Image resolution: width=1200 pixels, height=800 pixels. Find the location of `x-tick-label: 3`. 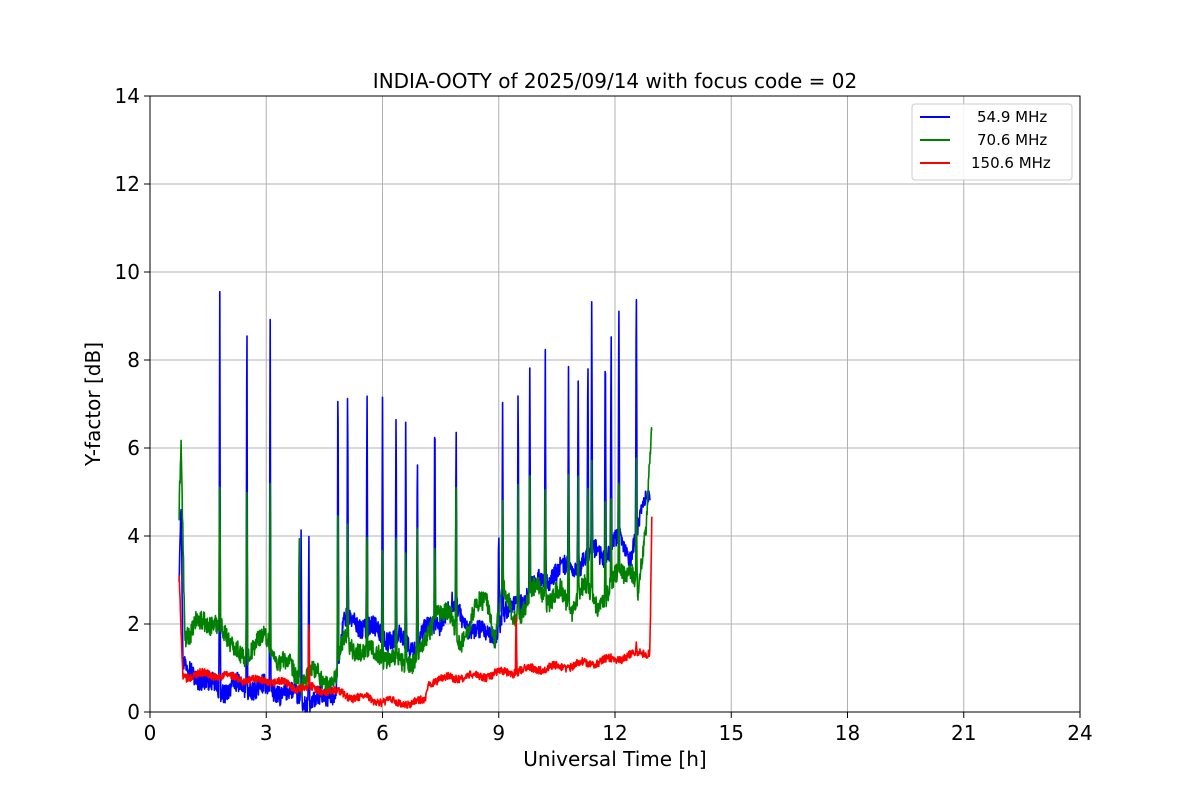

x-tick-label: 3 is located at coordinates (266, 733).